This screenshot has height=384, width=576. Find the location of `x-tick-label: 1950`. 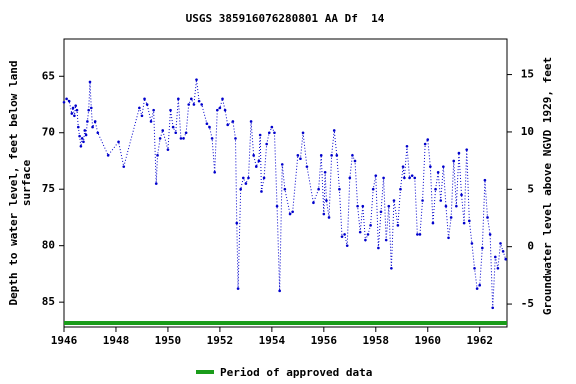

x-tick-label: 1950 is located at coordinates (168, 340).